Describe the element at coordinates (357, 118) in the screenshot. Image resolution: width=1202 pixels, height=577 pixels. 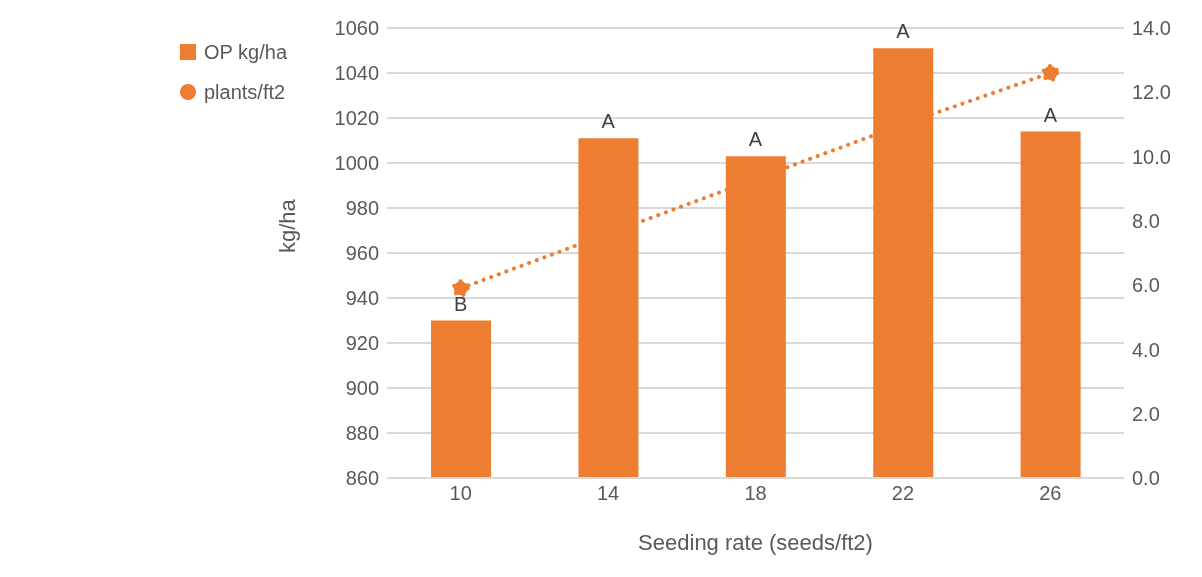
I see `y-tick-label: 1020` at that location.